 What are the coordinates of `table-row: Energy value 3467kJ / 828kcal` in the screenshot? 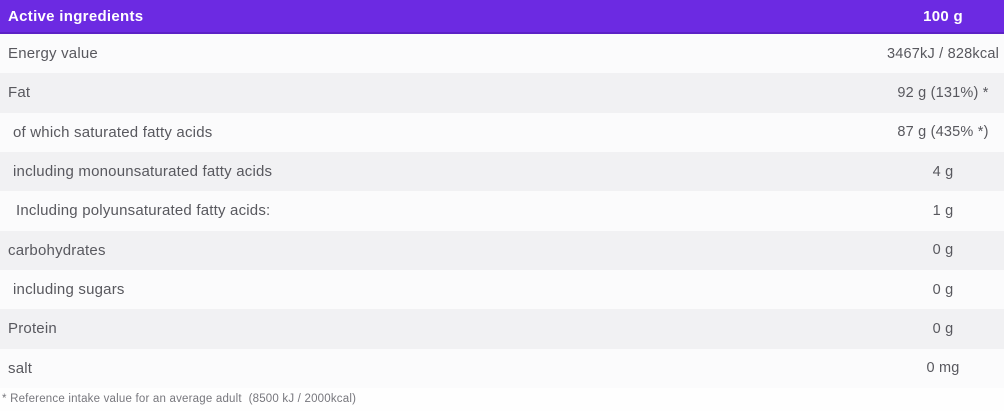 It's located at (502, 54).